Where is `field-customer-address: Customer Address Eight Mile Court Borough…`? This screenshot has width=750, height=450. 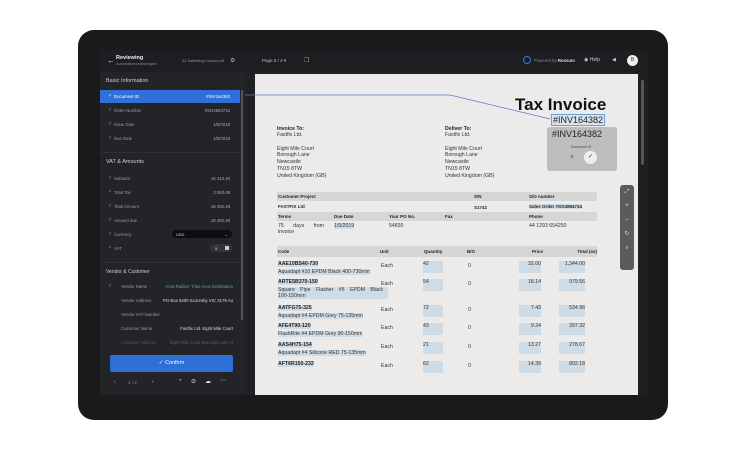
field-customer-address: Customer Address Eight Mile Court Borough… is located at coordinates (170, 342).